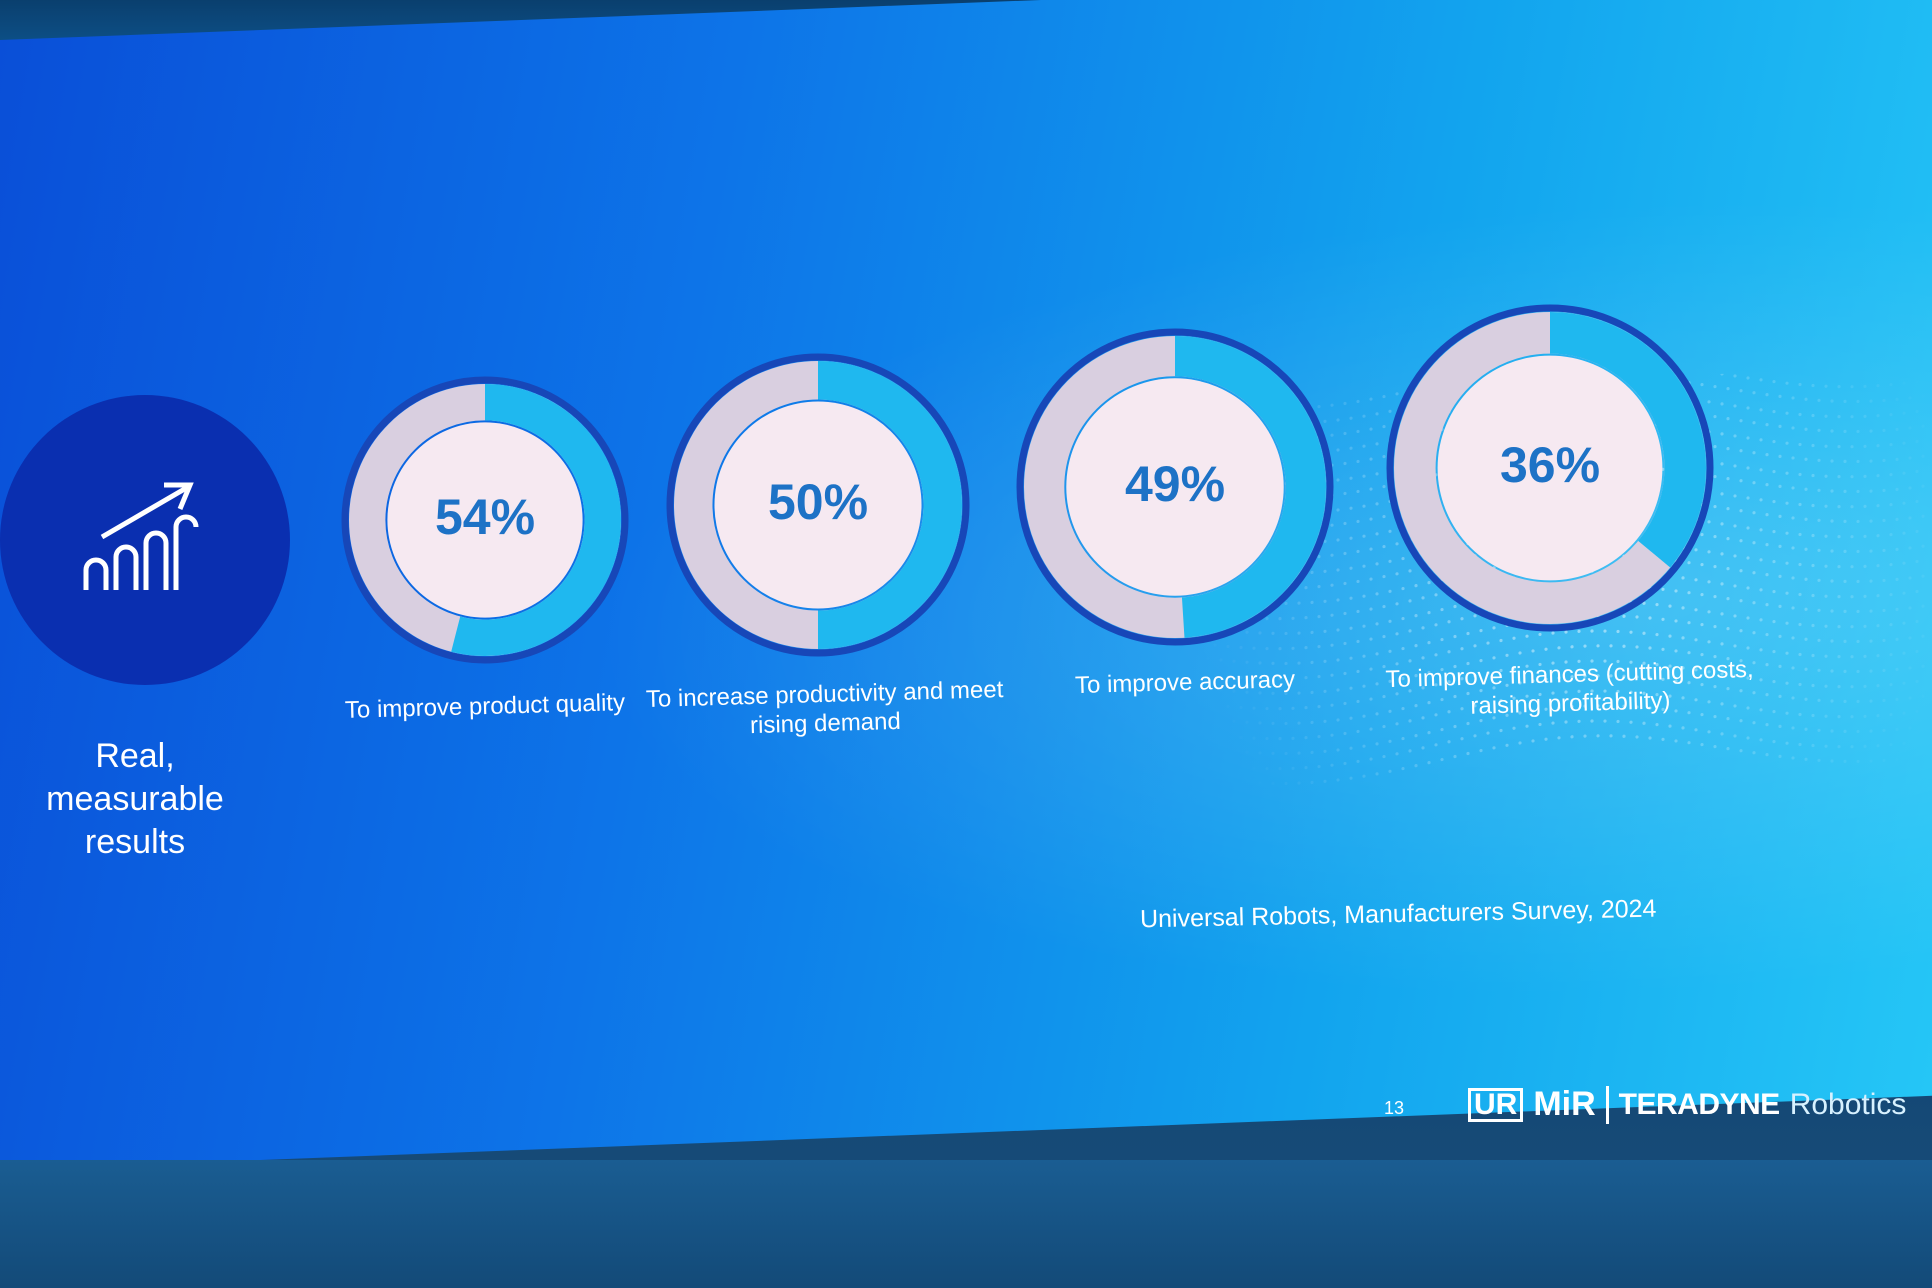 This screenshot has width=1932, height=1288. Describe the element at coordinates (818, 502) in the screenshot. I see `donut-value-label: 50%` at that location.